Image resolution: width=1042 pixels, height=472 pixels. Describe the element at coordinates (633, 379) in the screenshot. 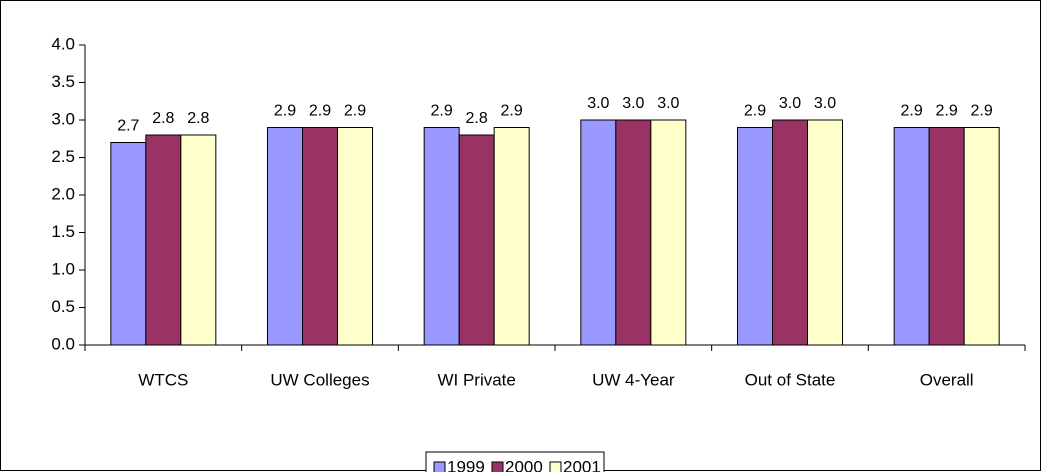

I see `x-tick-label: UW 4-Year` at that location.